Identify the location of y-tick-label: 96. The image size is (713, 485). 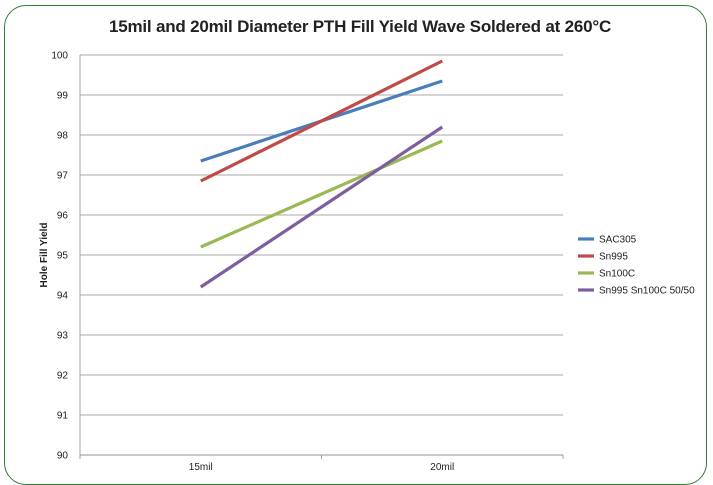
(63, 216).